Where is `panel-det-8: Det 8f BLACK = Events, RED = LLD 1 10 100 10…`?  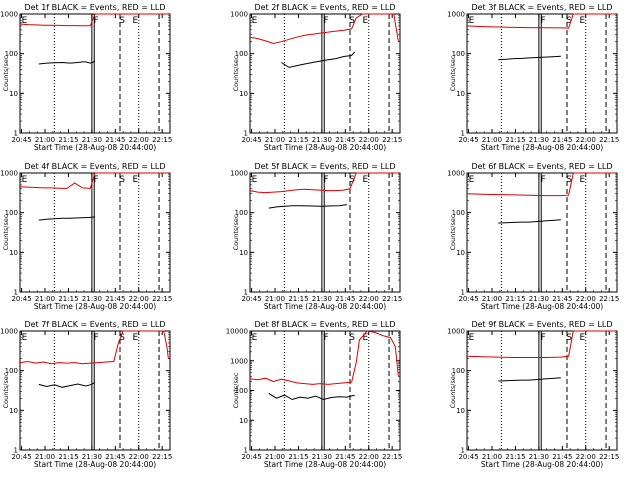 panel-det-8: Det 8f BLACK = Events, RED = LLD 1 10 100 10… is located at coordinates (314, 394).